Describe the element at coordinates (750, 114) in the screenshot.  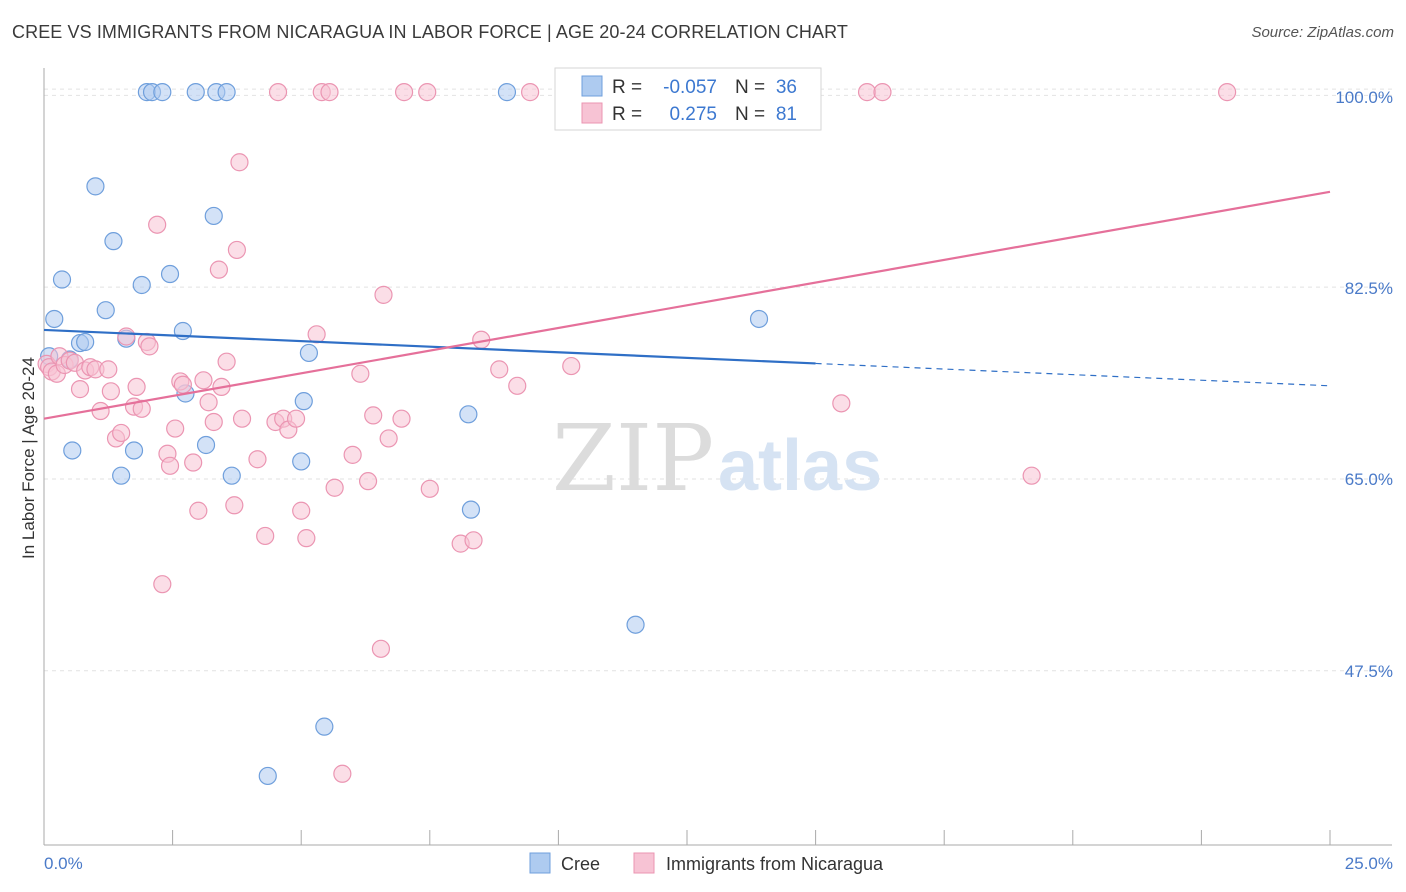
I see `legend-n-label-nicaragua: N =` at that location.